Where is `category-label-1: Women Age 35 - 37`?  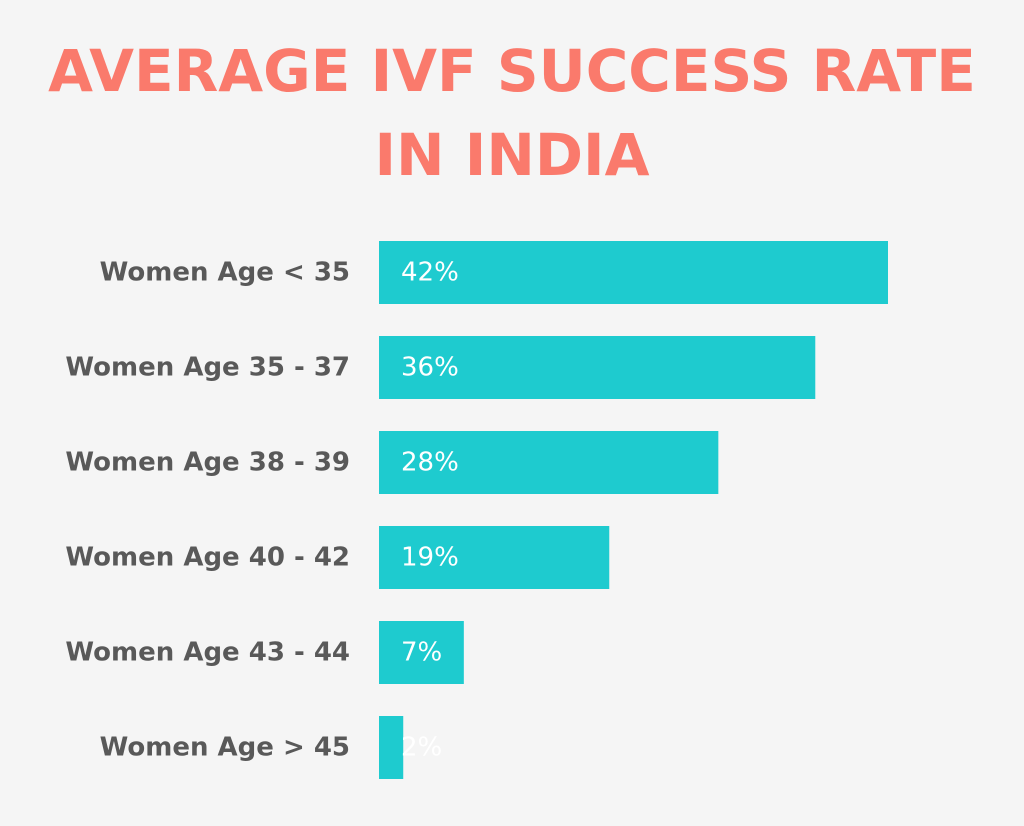 category-label-1: Women Age 35 - 37 is located at coordinates (207, 368).